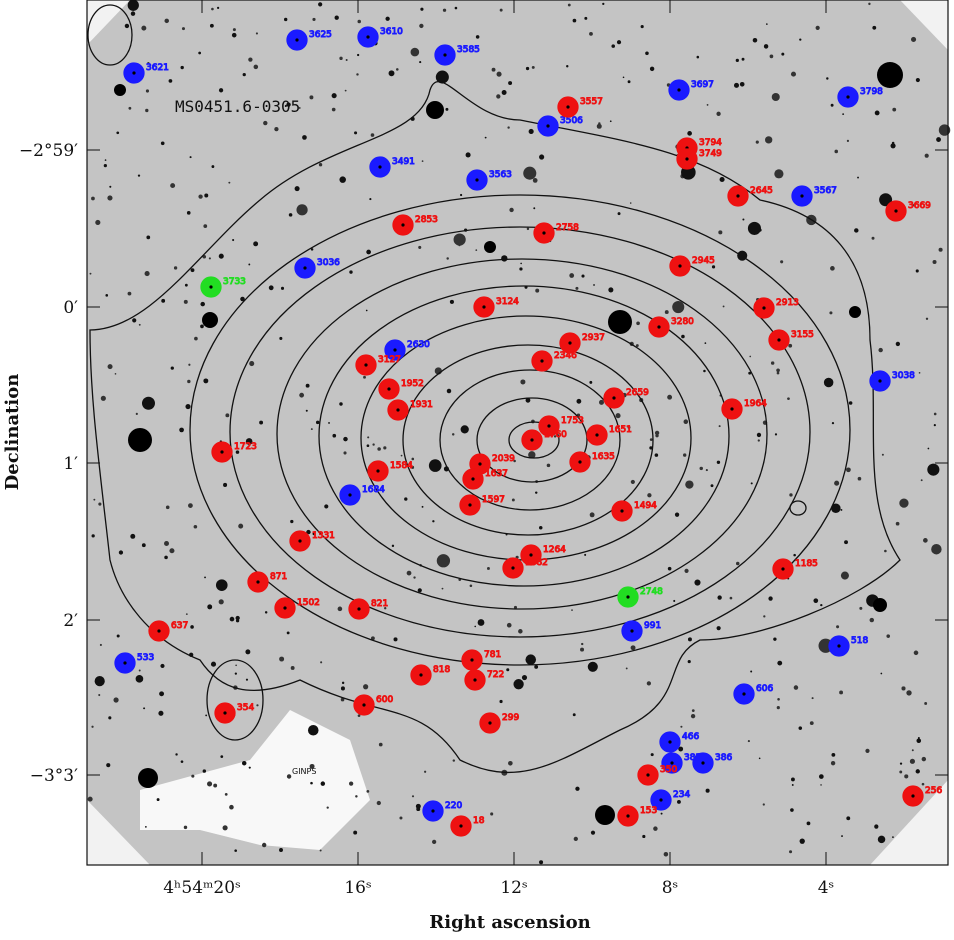 This screenshot has height=940, width=954. What do you see at coordinates (70, 464) in the screenshot?
I see `y-tick-label: 1′` at bounding box center [70, 464].